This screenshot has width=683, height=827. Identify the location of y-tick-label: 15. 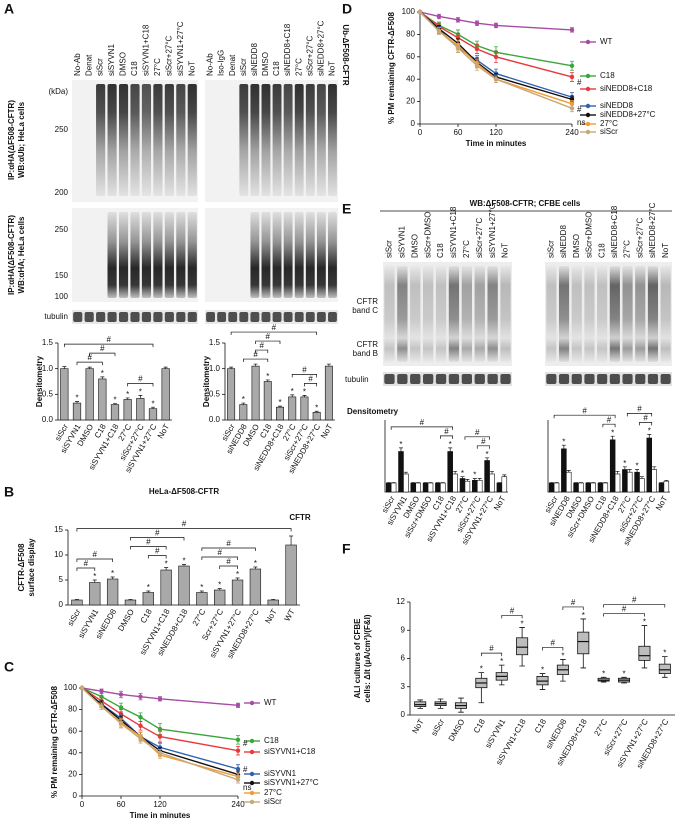
(58, 529).